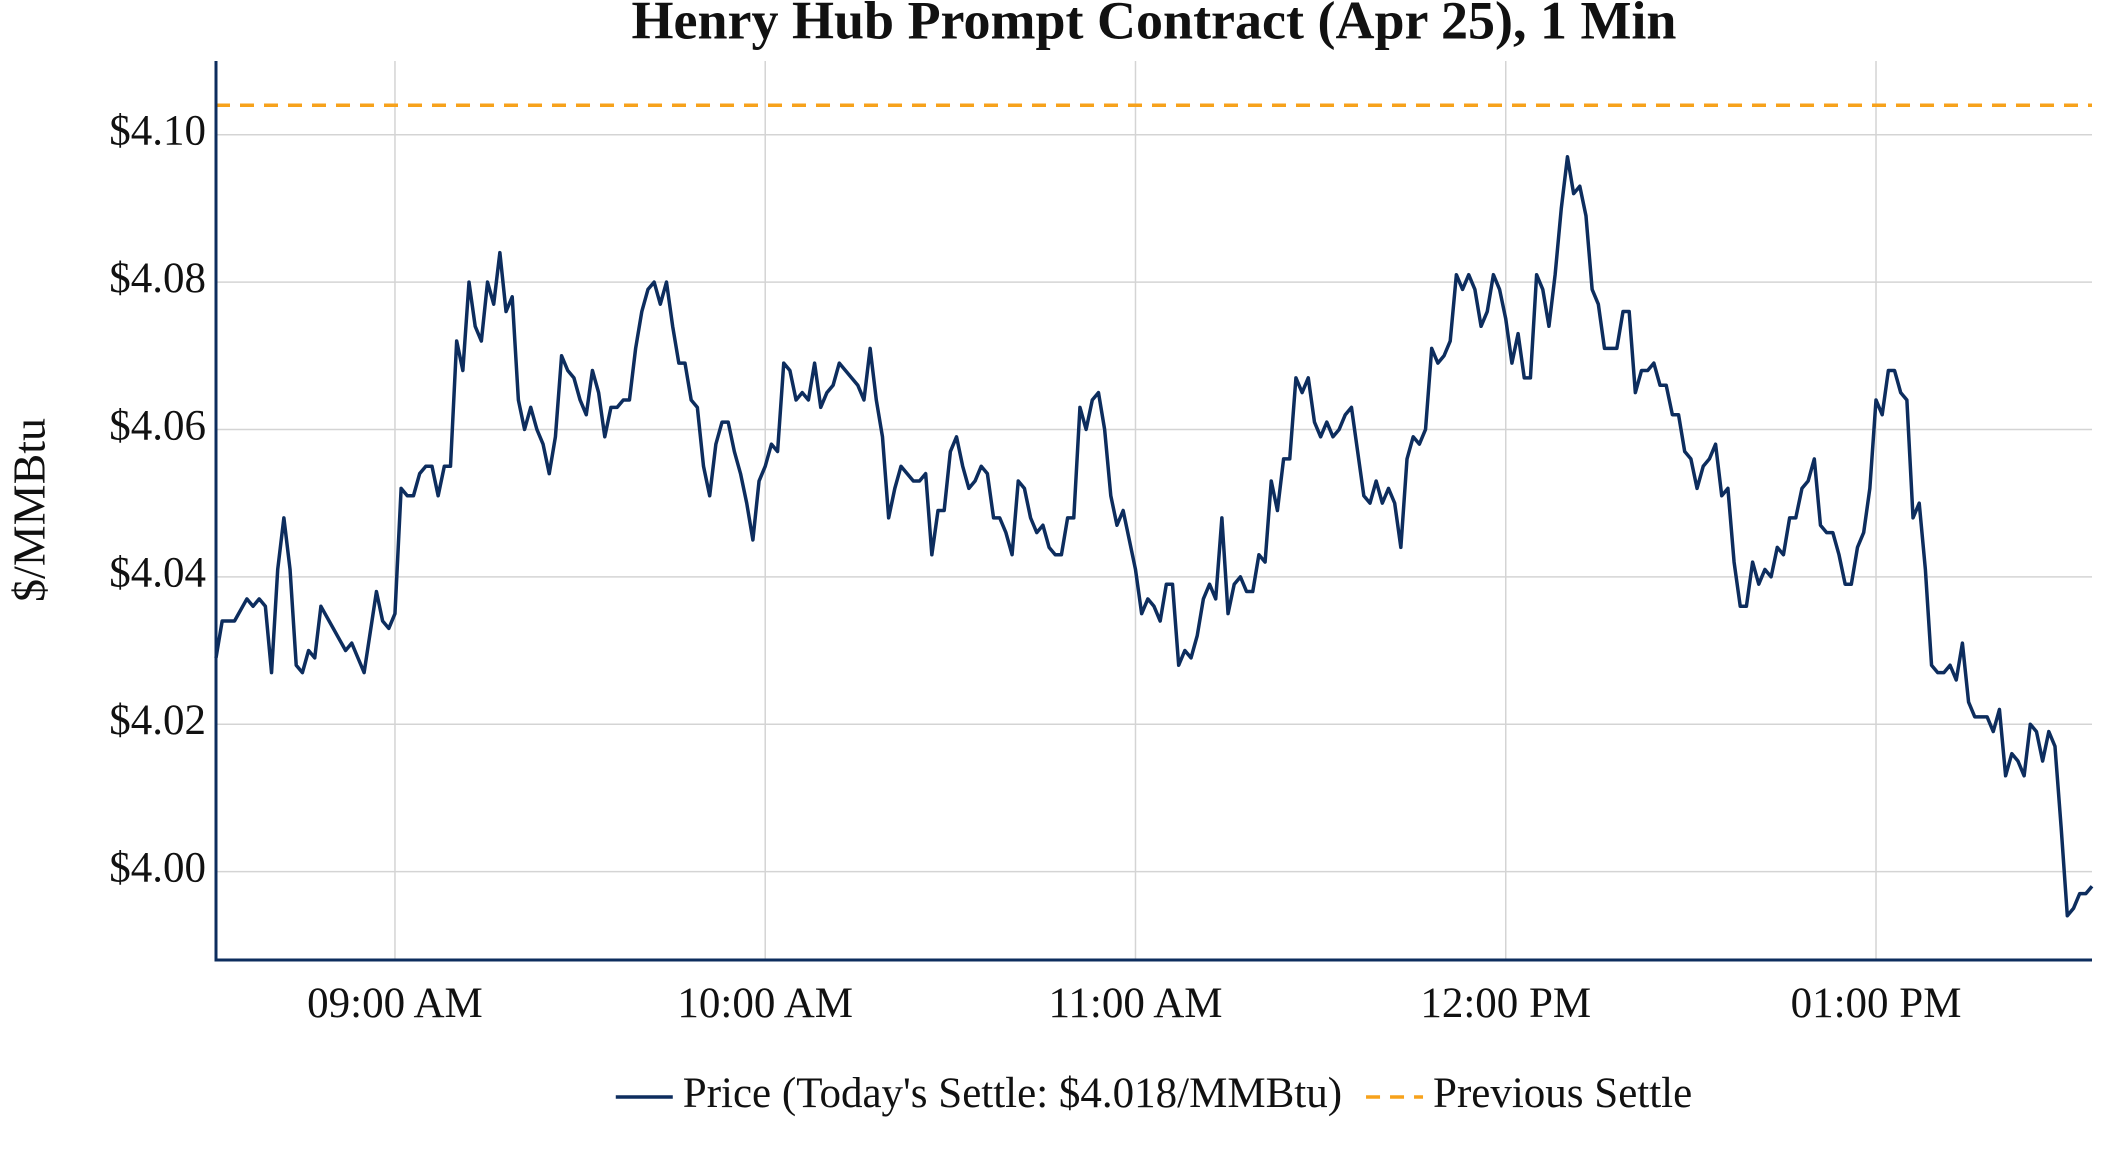  What do you see at coordinates (157, 573) in the screenshot?
I see `y-tick-label: $4.04` at bounding box center [157, 573].